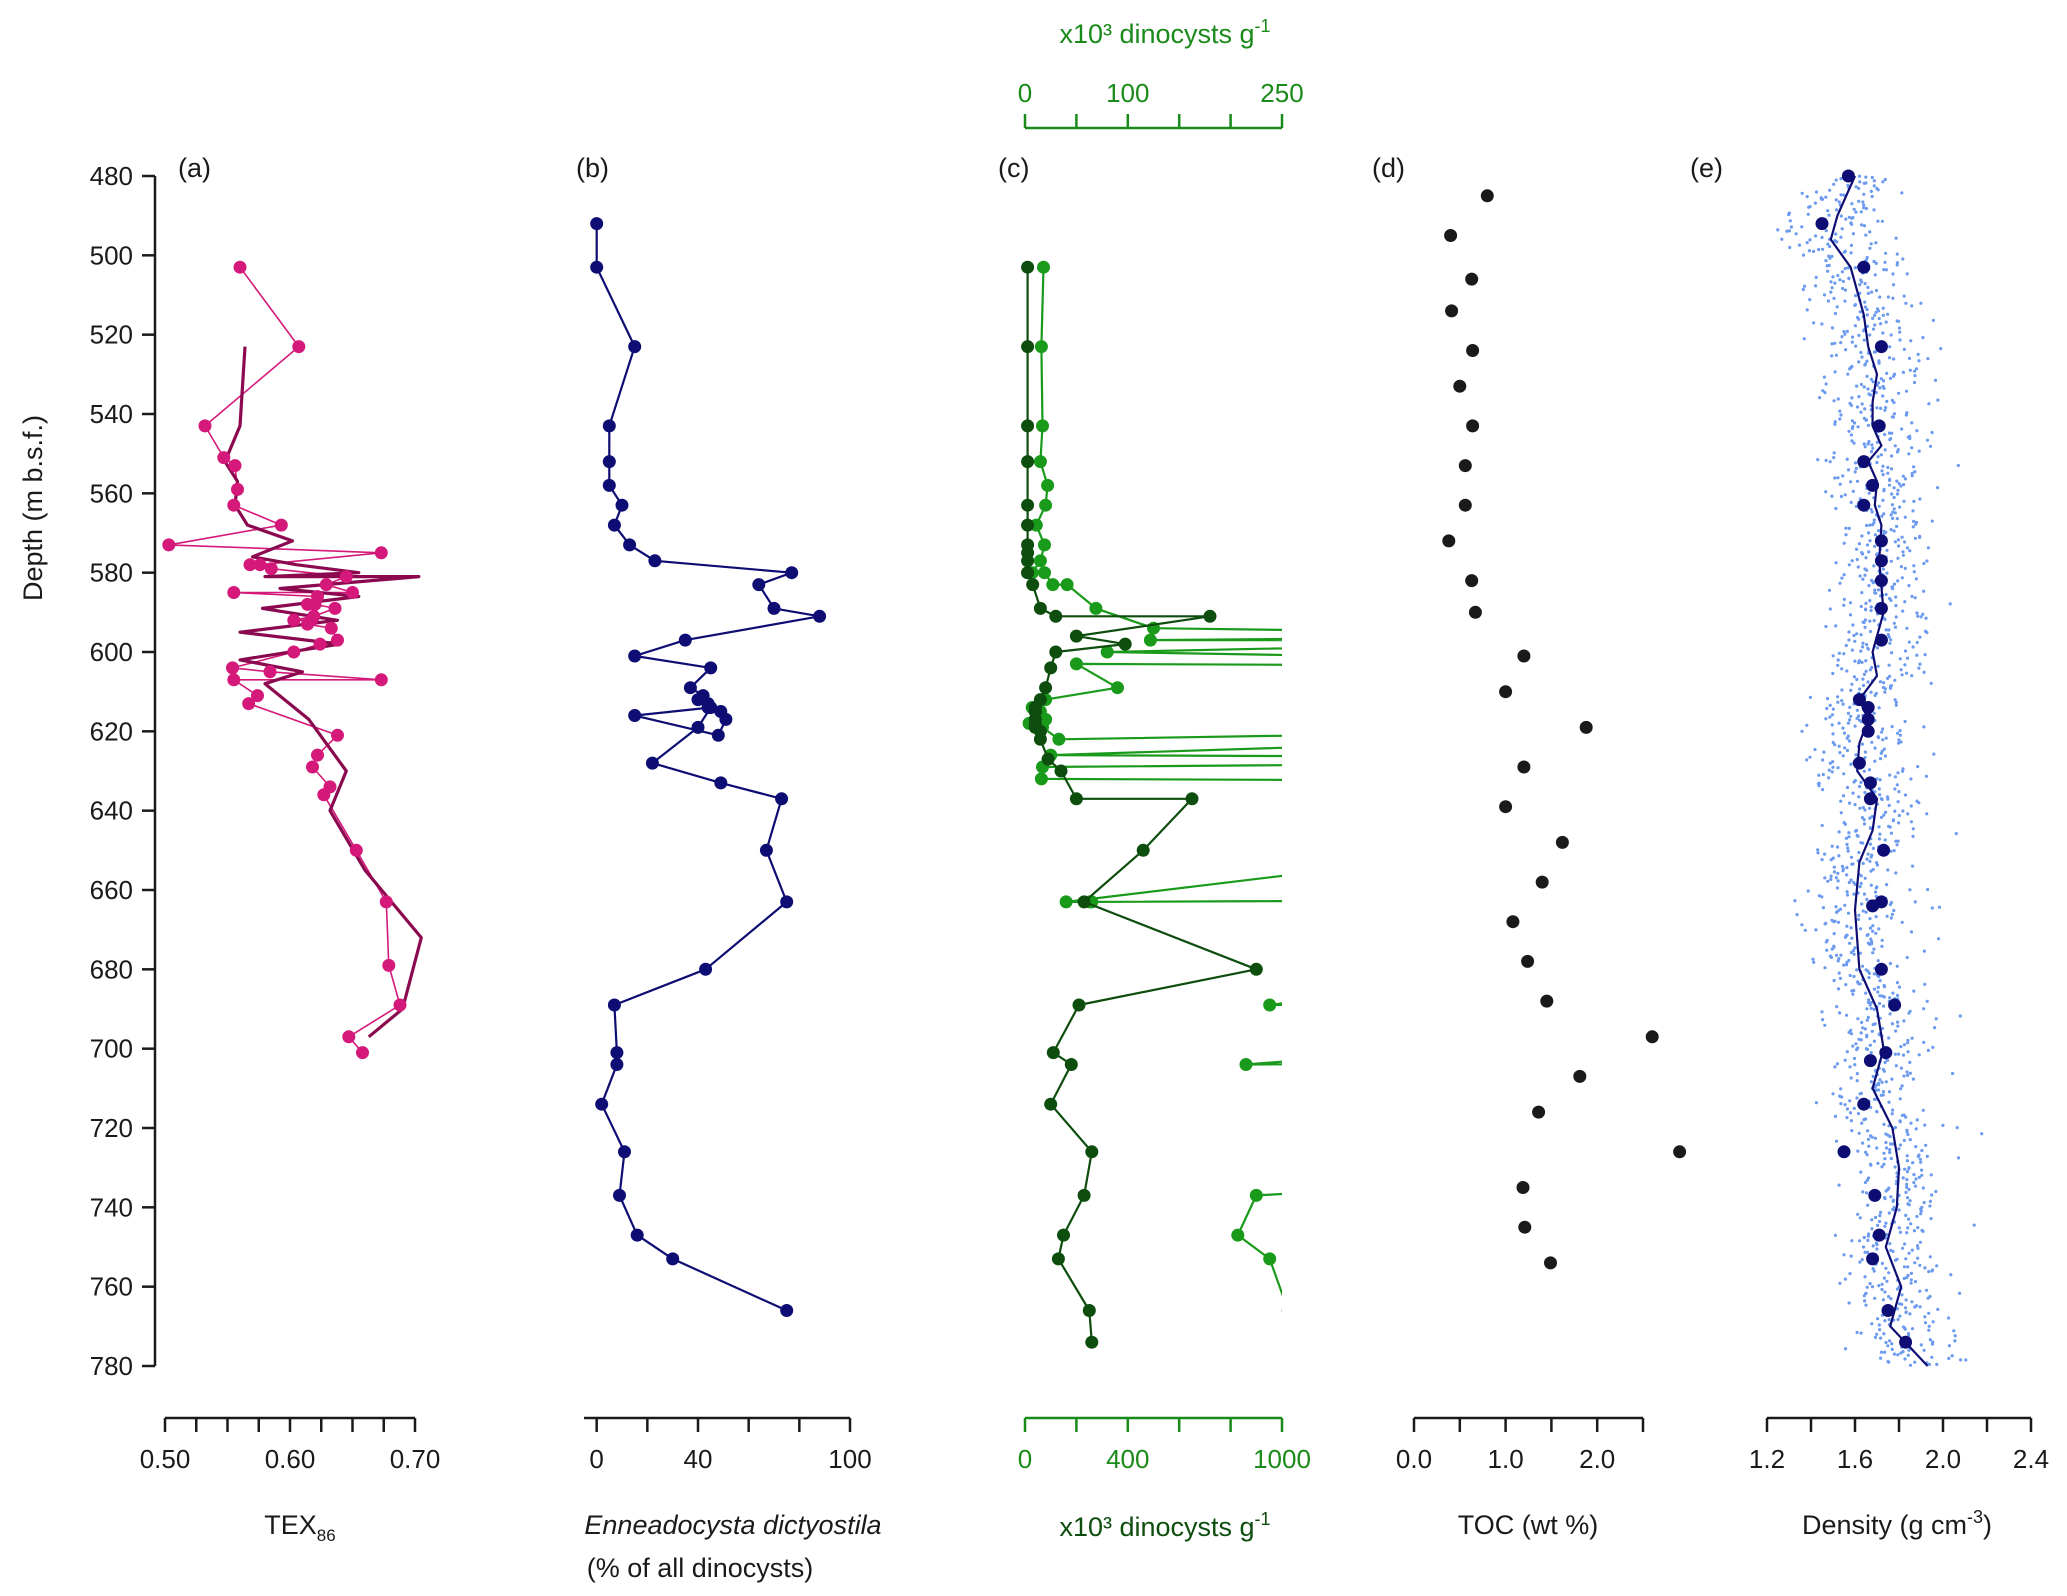  I want to click on depth-tick-label: 620, so click(111, 731).